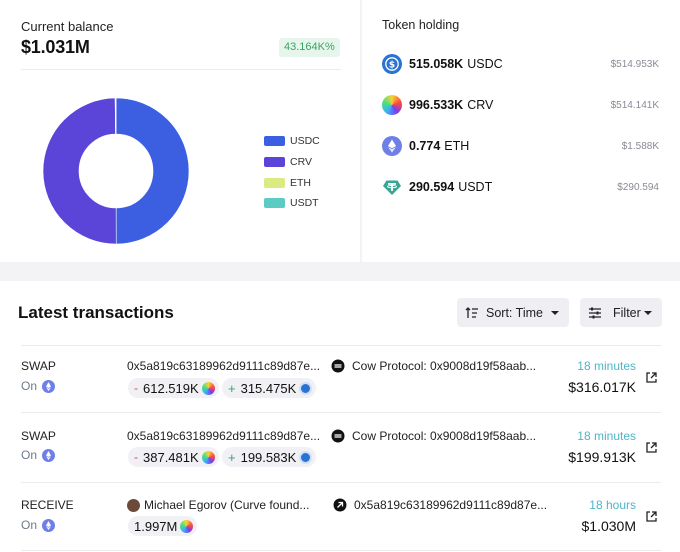 The image size is (680, 552). I want to click on usdt-icon, so click(392, 187).